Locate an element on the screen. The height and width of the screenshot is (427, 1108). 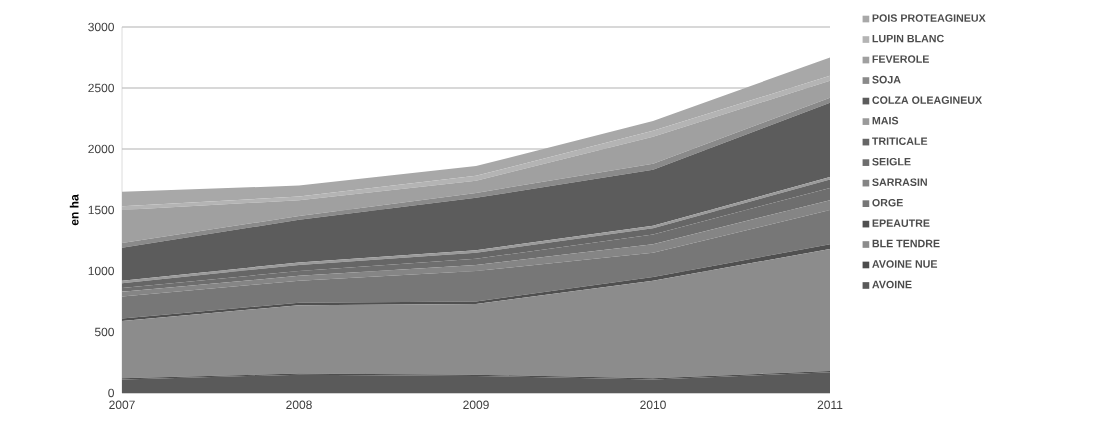
x-tick-label: 2009 is located at coordinates (476, 405).